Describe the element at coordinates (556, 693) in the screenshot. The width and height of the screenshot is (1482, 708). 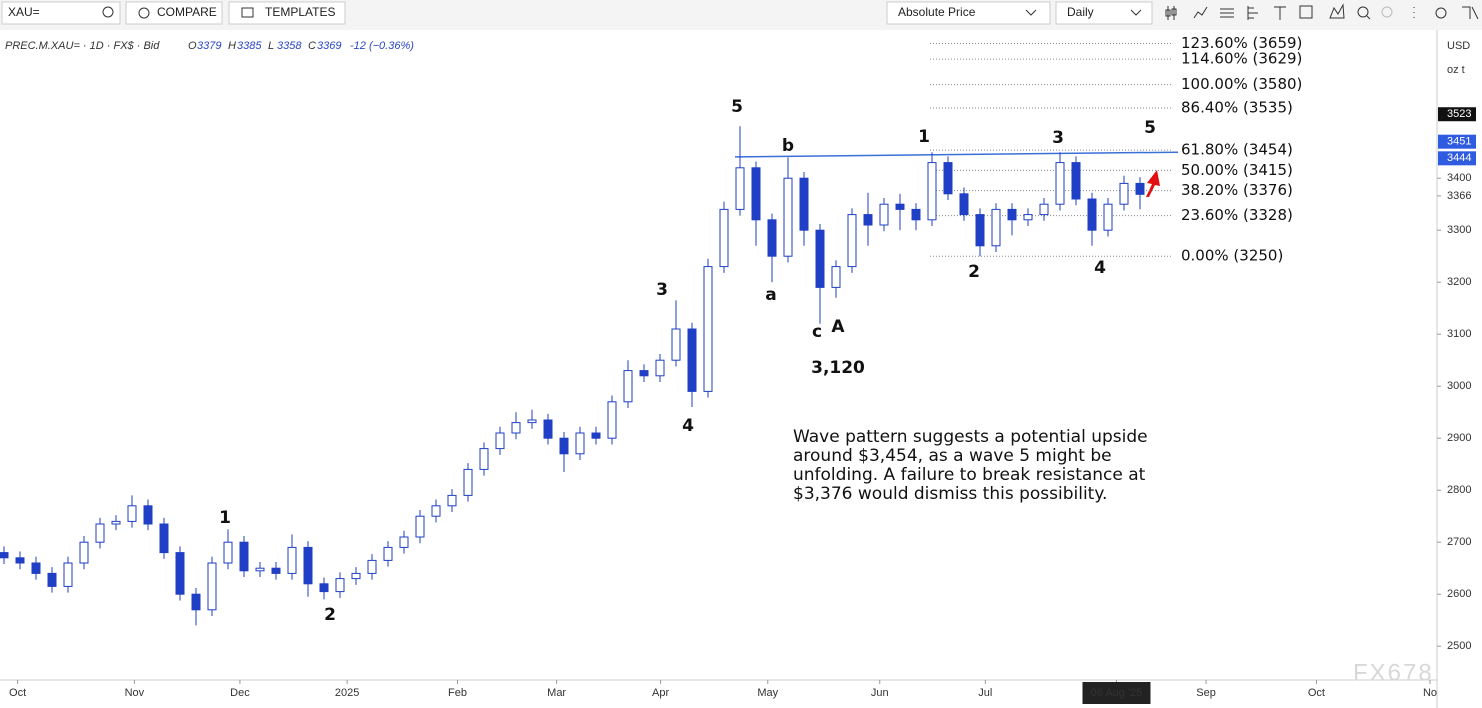
I see `x-tick-label: Mar` at that location.